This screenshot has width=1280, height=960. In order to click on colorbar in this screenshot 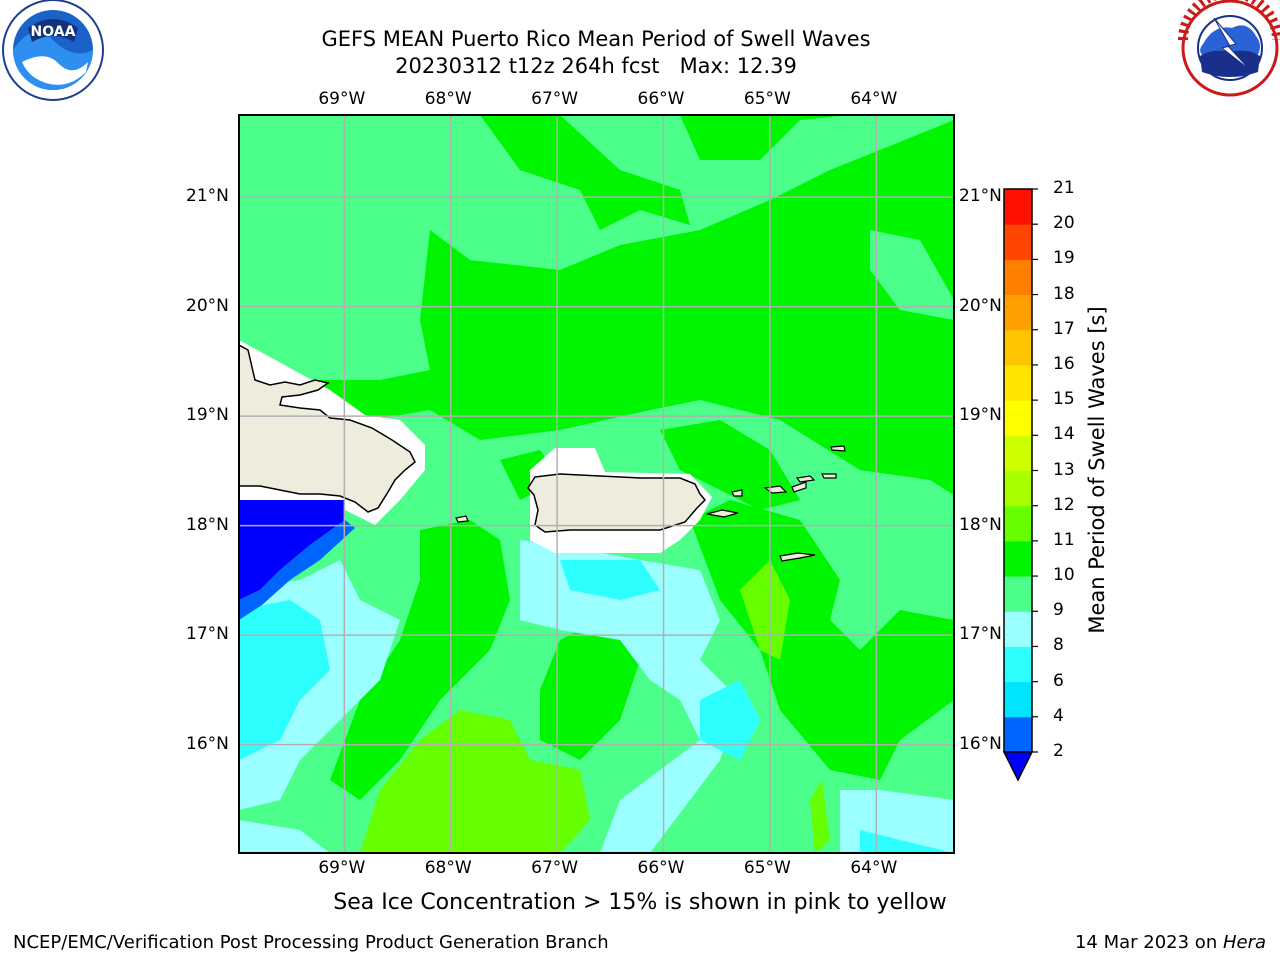, I will do `click(1020, 485)`.